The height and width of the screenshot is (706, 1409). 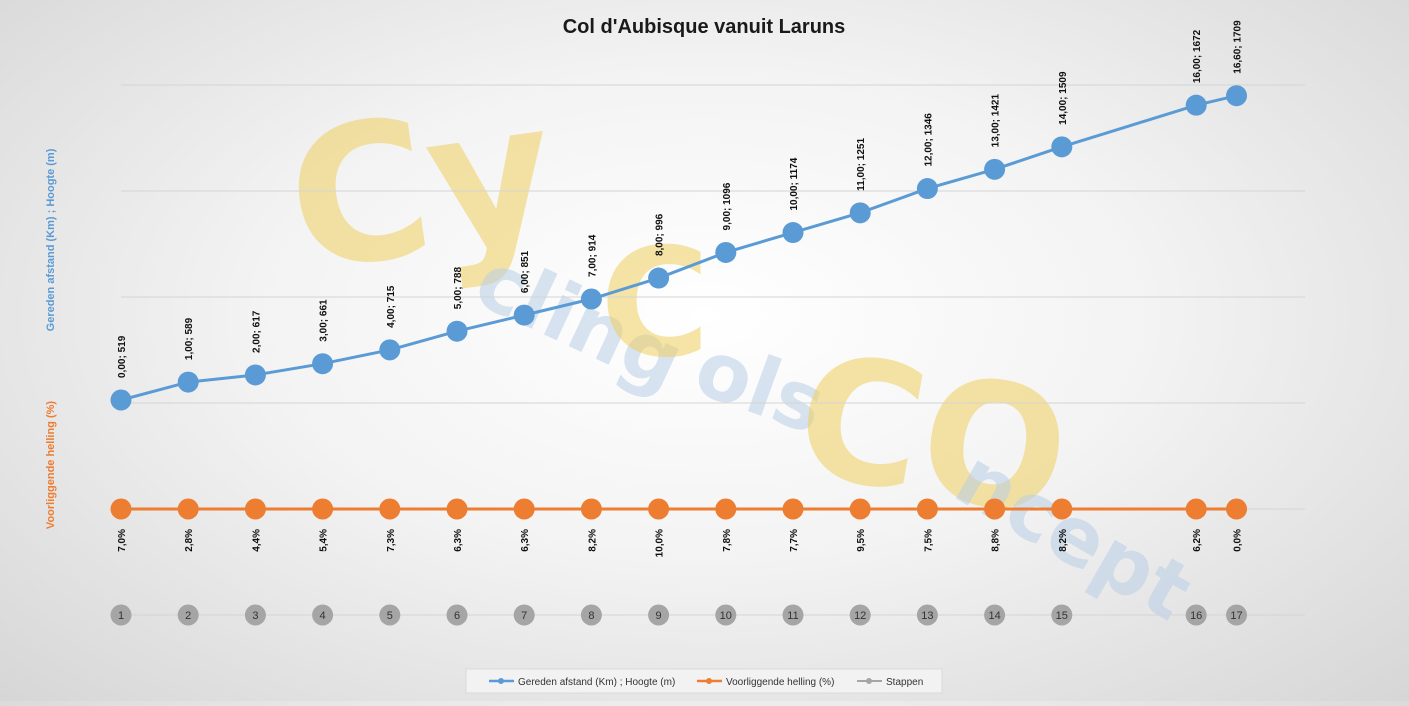 What do you see at coordinates (928, 540) in the screenshot?
I see `slope-data-label: 7,5%` at bounding box center [928, 540].